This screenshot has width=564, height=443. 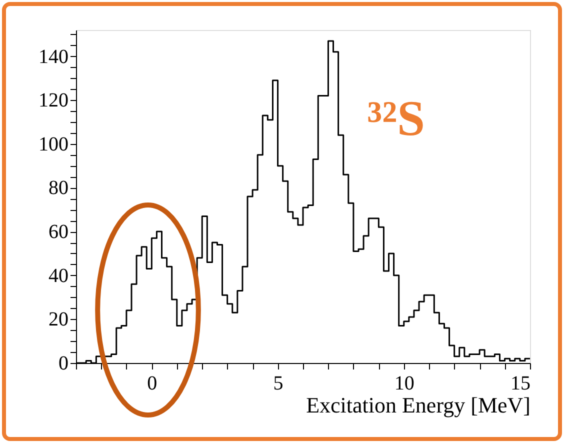 What do you see at coordinates (53, 101) in the screenshot?
I see `y-tick-label: 120` at bounding box center [53, 101].